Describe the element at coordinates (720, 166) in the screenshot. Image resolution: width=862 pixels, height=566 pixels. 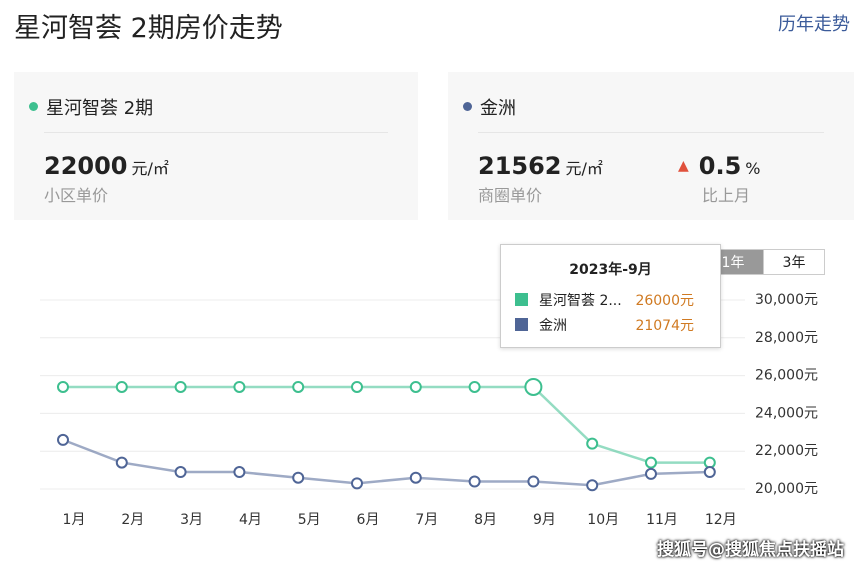
I see `change: 0.5` at that location.